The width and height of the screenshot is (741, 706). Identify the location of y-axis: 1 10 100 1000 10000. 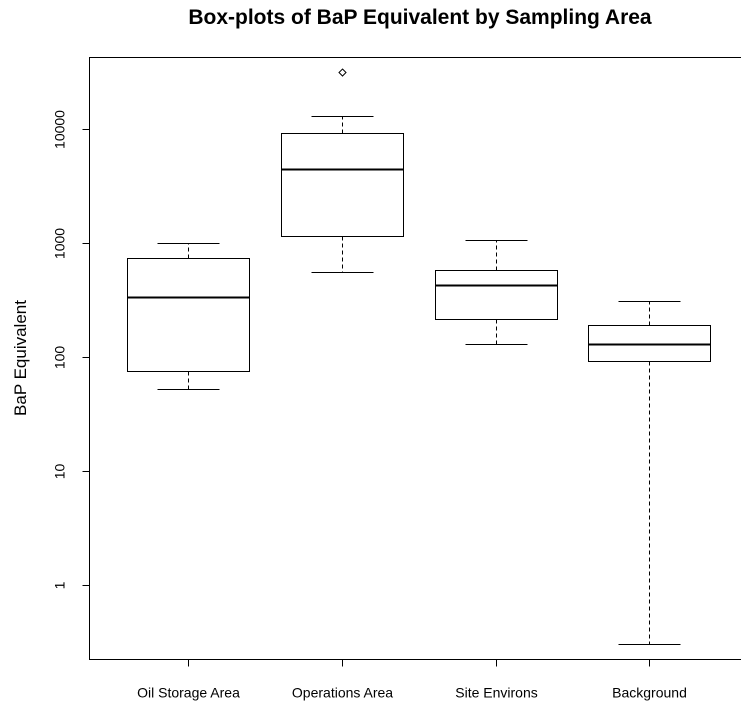
(71, 349).